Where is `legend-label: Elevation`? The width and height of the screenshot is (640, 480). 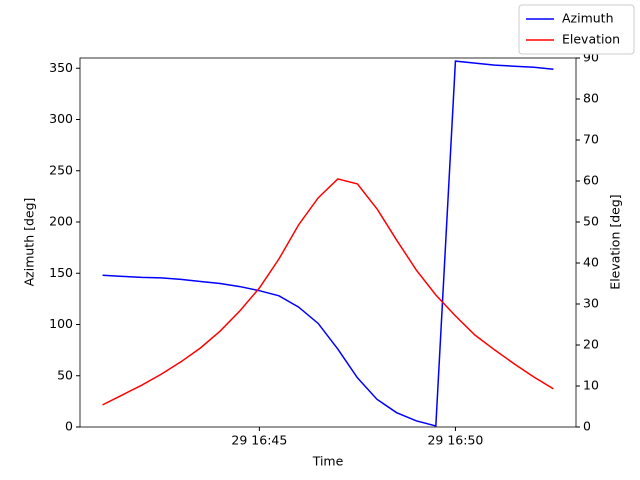 legend-label: Elevation is located at coordinates (591, 39).